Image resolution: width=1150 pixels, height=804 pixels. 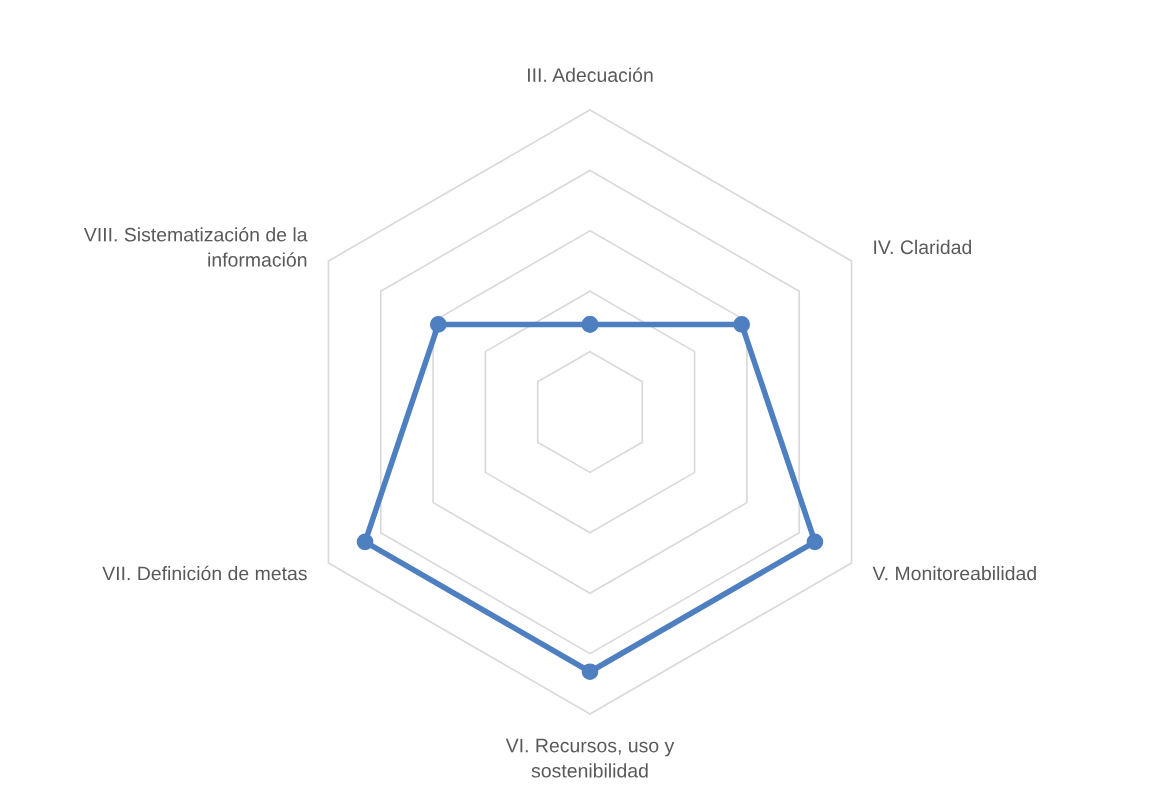 What do you see at coordinates (923, 247) in the screenshot?
I see `spoke-label: IV. Claridad` at bounding box center [923, 247].